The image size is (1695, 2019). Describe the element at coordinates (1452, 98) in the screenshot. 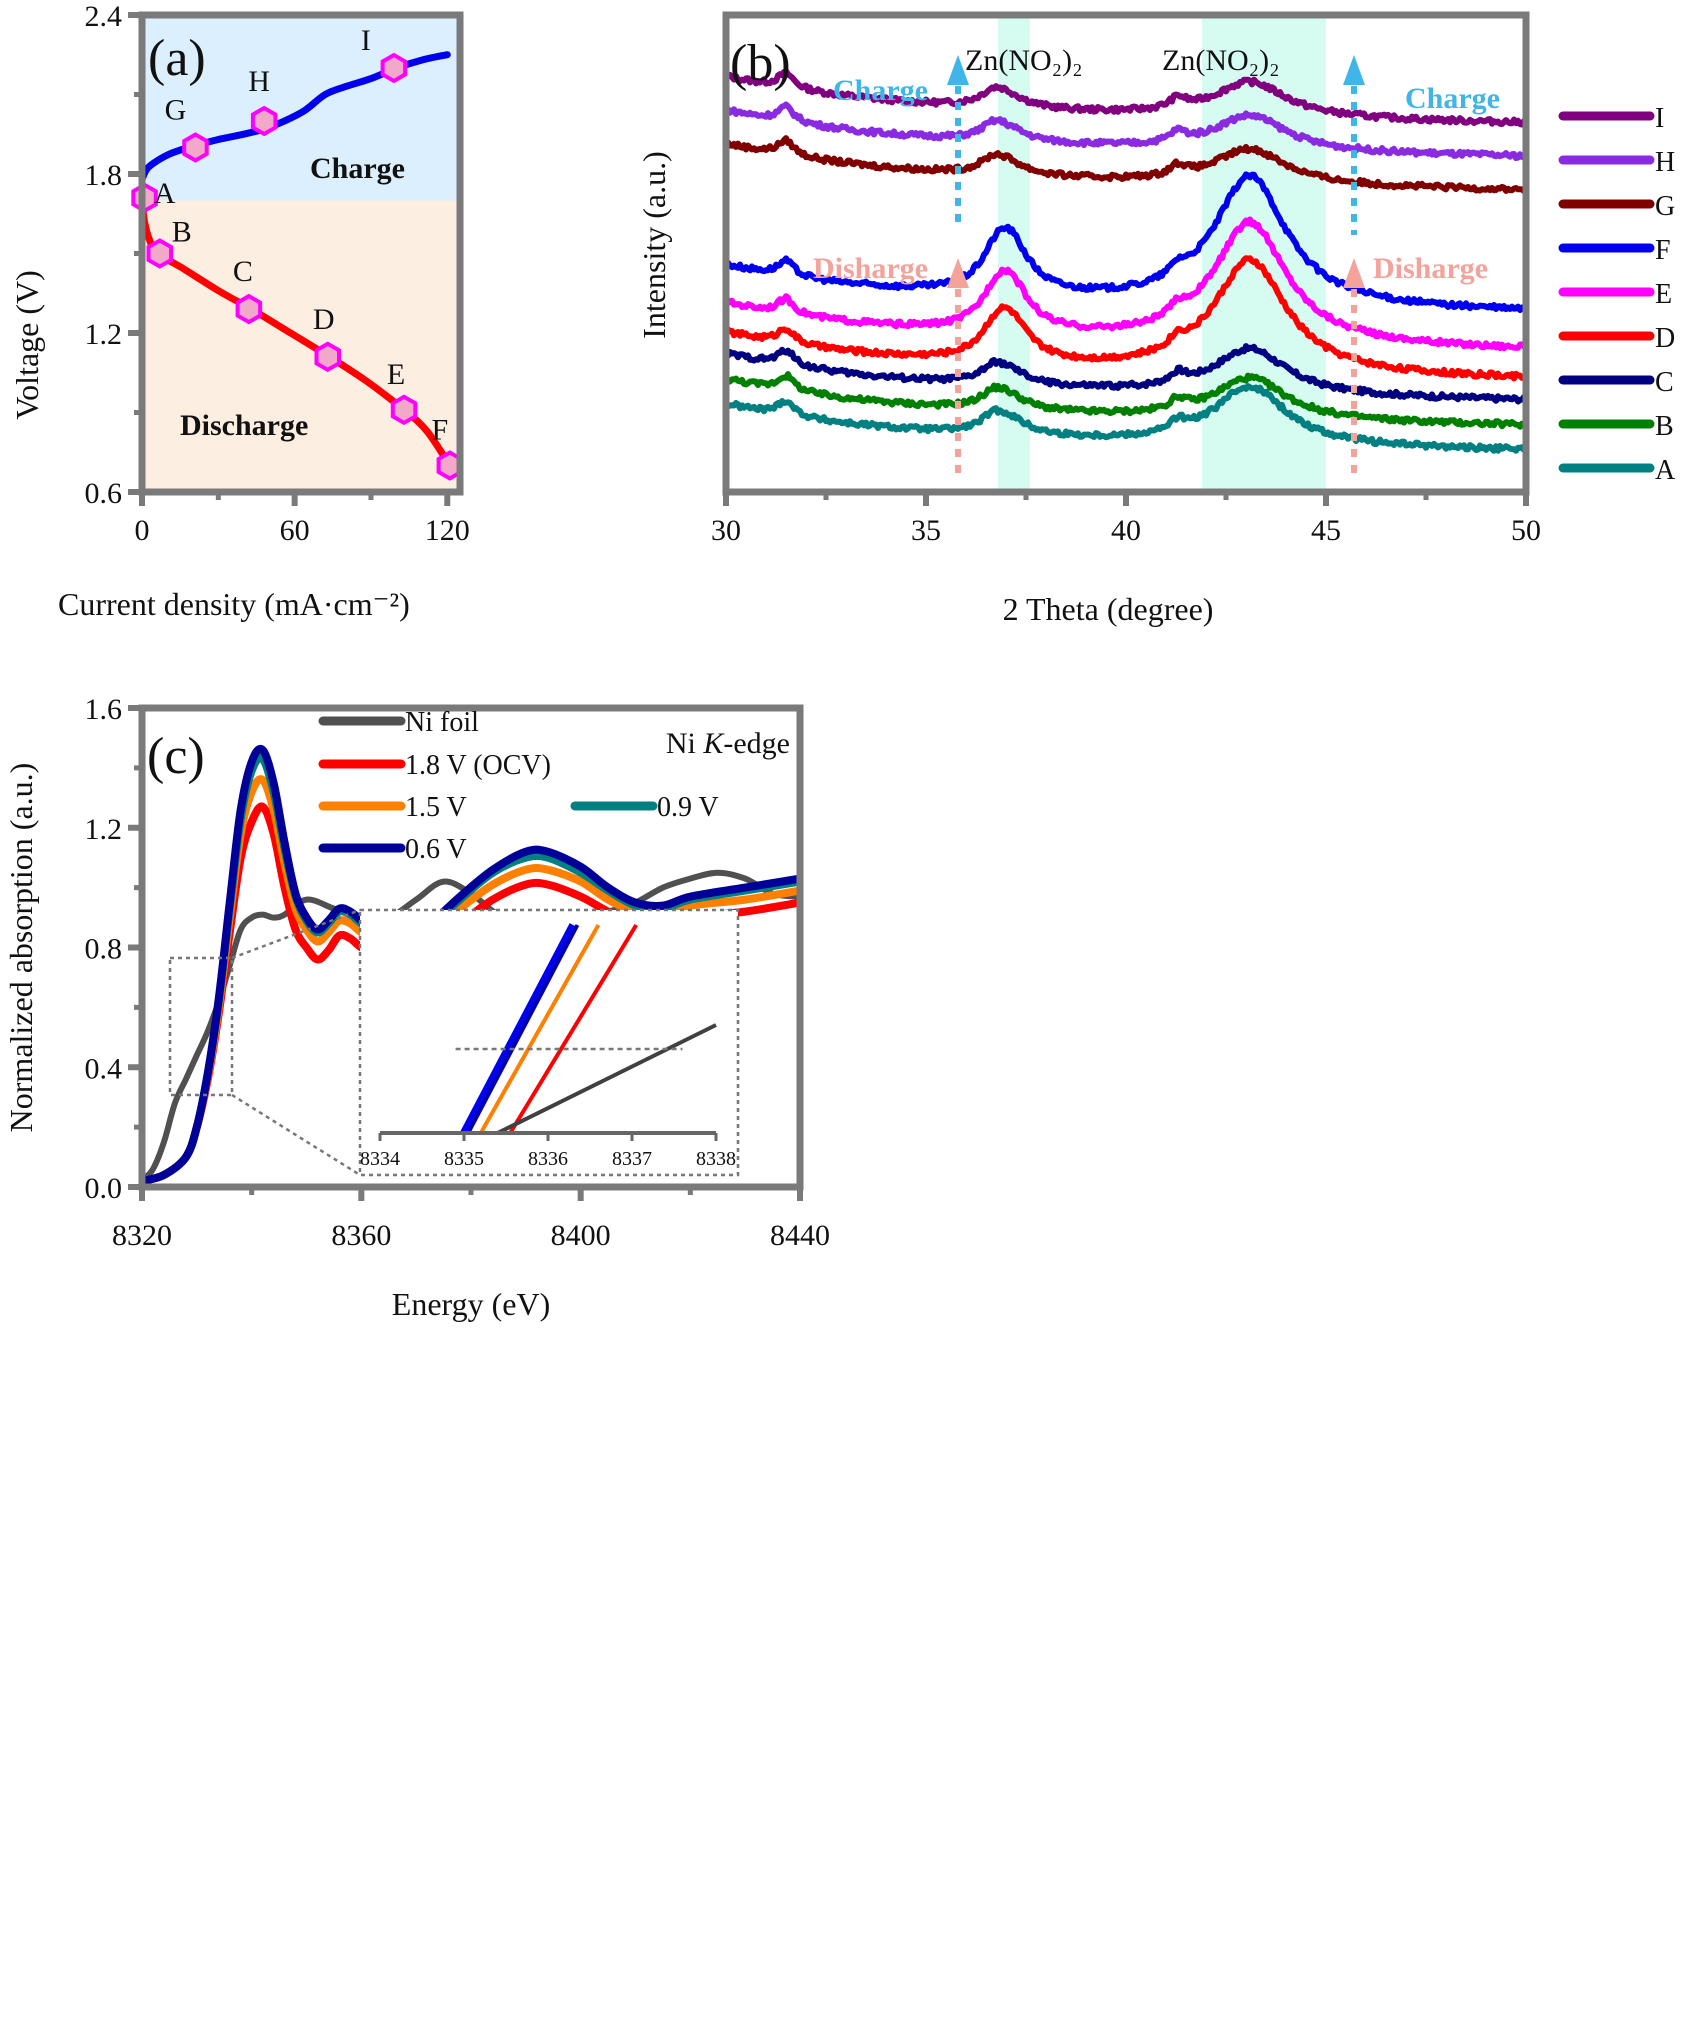

I see `charge-label-right: Charge` at that location.